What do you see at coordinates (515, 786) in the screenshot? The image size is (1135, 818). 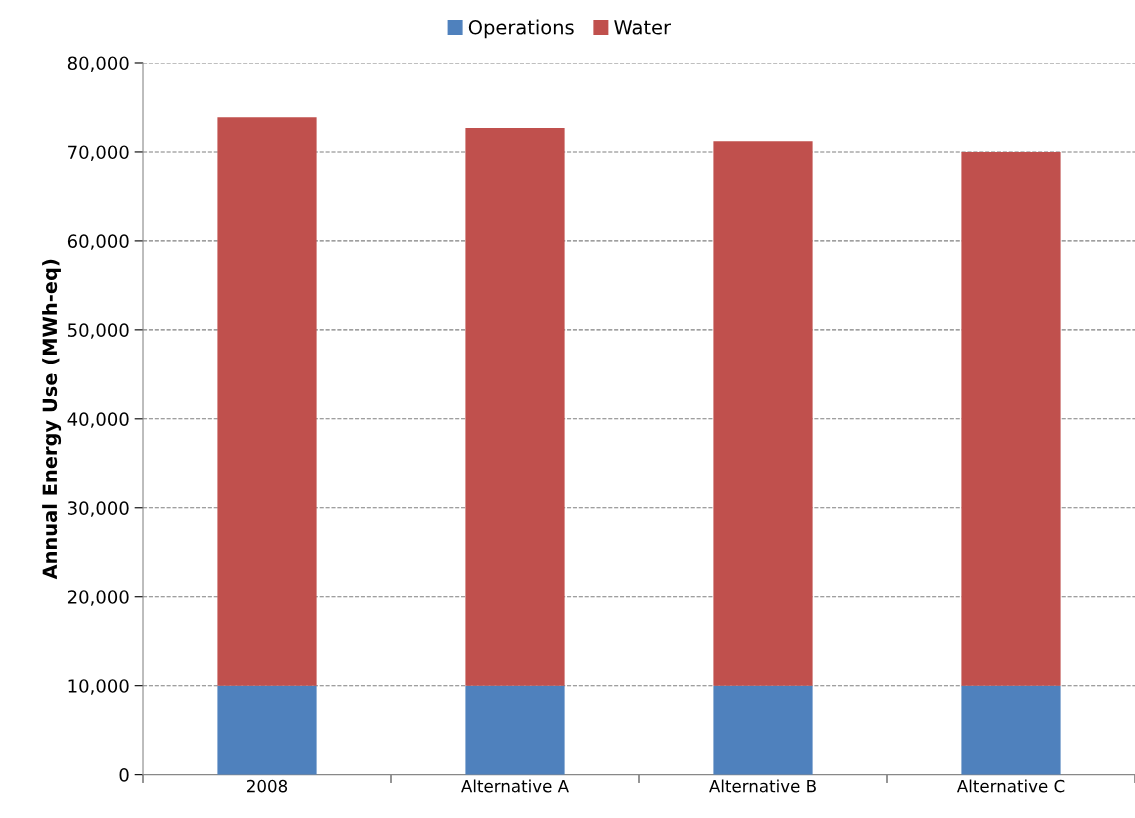 I see `x-tick-label: Alternative A` at bounding box center [515, 786].